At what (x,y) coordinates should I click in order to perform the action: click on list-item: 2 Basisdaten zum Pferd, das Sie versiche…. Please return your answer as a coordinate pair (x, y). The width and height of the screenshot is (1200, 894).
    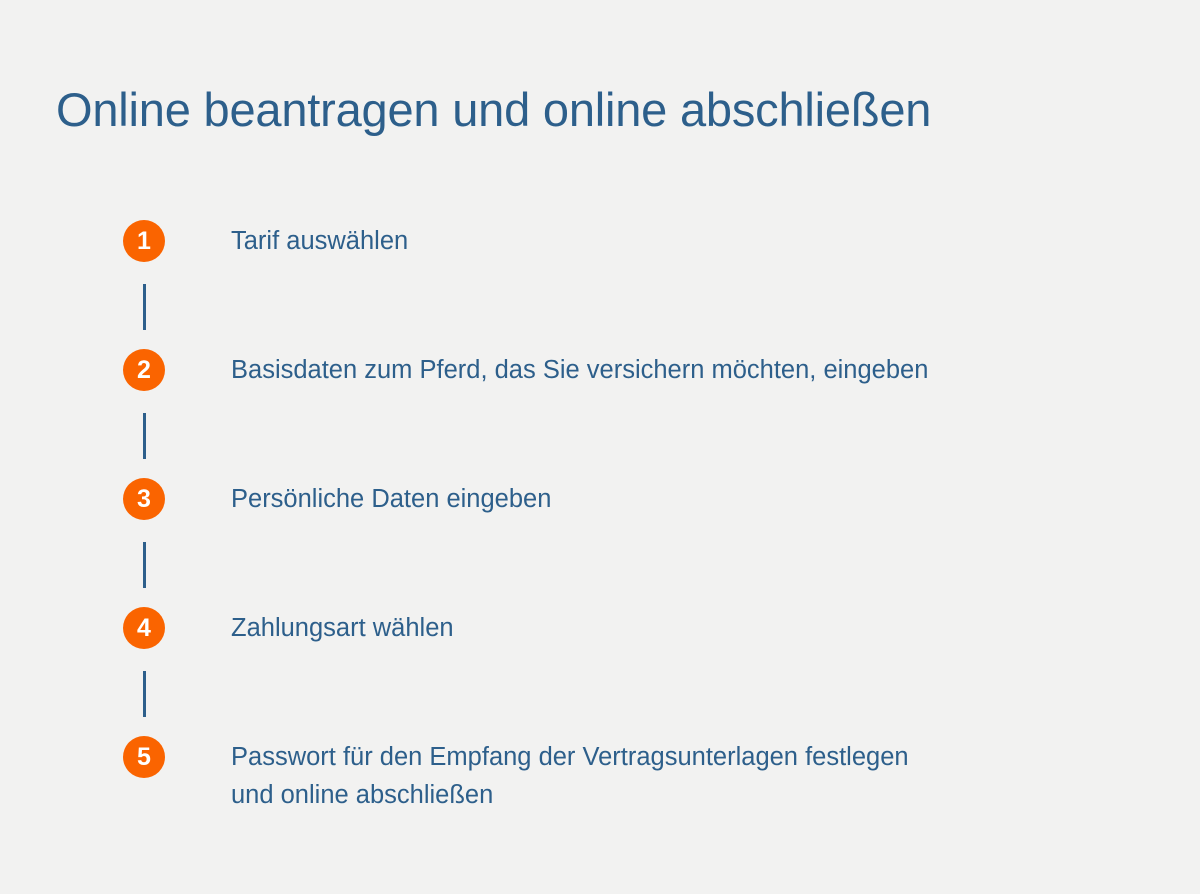
    Looking at the image, I should click on (600, 403).